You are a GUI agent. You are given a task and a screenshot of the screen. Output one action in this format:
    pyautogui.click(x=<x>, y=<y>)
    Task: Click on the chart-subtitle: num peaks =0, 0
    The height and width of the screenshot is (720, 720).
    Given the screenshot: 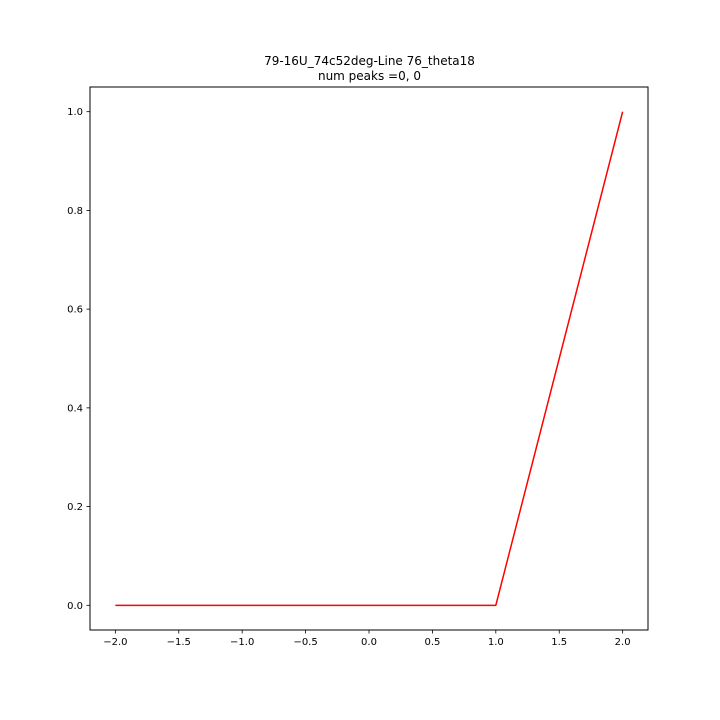 What is the action you would take?
    pyautogui.click(x=369, y=76)
    